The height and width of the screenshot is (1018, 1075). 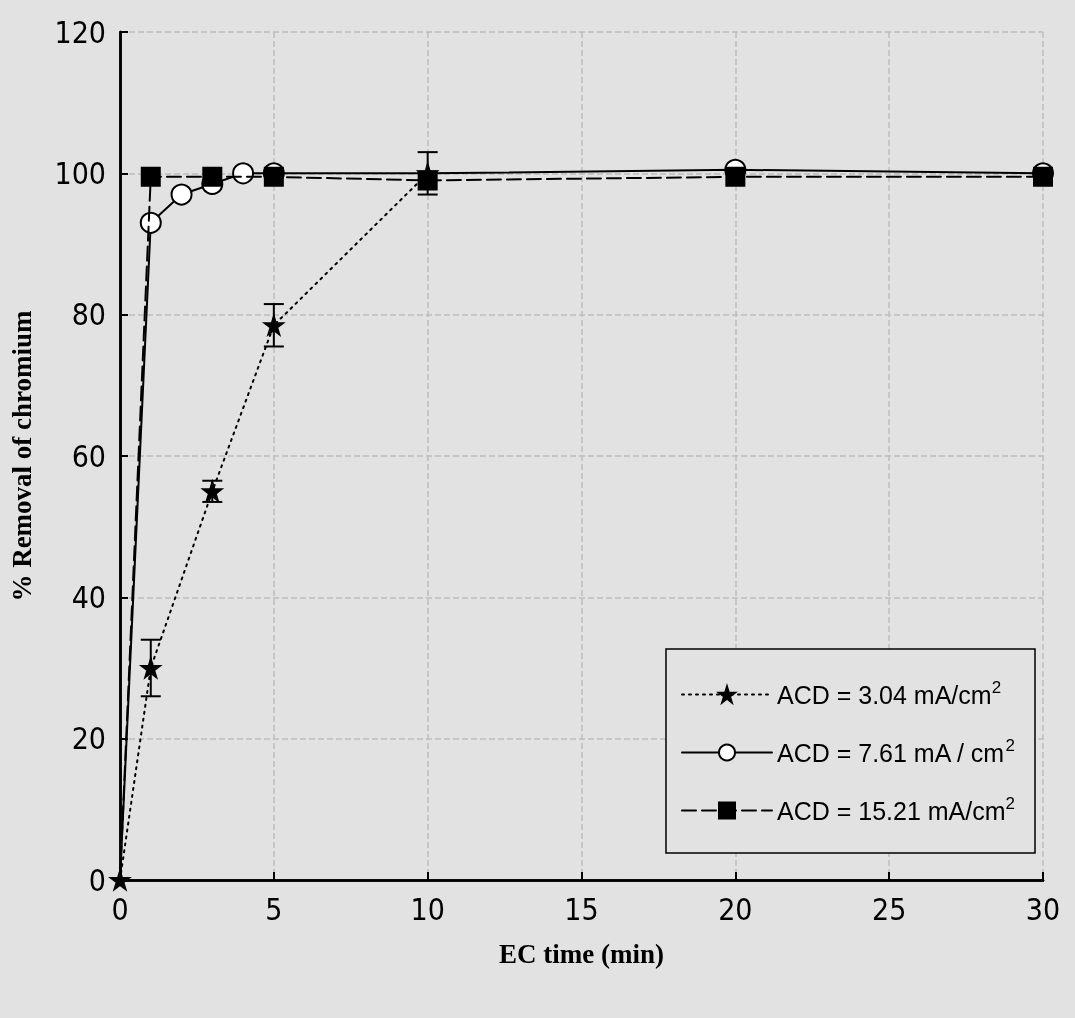 I want to click on y-axis-title: % Removal of chromium, so click(x=21, y=455).